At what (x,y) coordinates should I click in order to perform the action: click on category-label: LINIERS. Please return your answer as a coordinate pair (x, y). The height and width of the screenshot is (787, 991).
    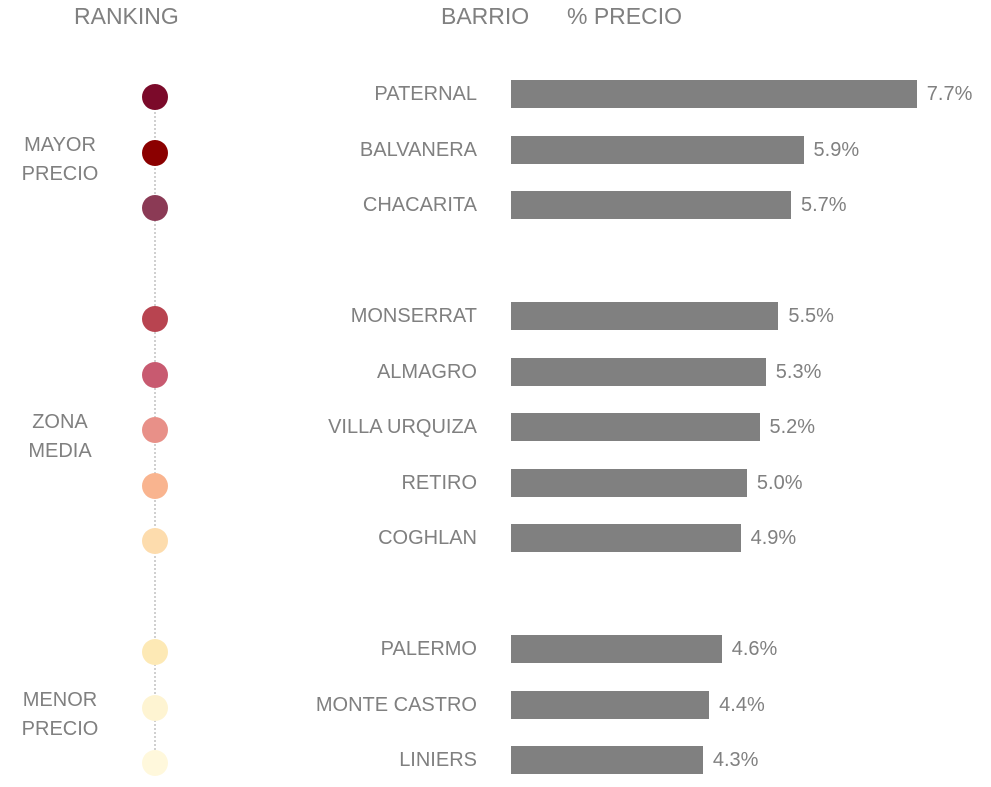
    Looking at the image, I should click on (438, 760).